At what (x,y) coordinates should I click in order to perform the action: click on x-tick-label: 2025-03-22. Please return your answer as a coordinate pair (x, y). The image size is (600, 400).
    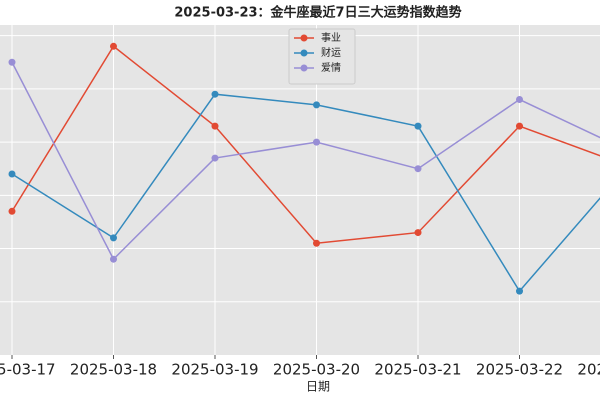
    Looking at the image, I should click on (519, 370).